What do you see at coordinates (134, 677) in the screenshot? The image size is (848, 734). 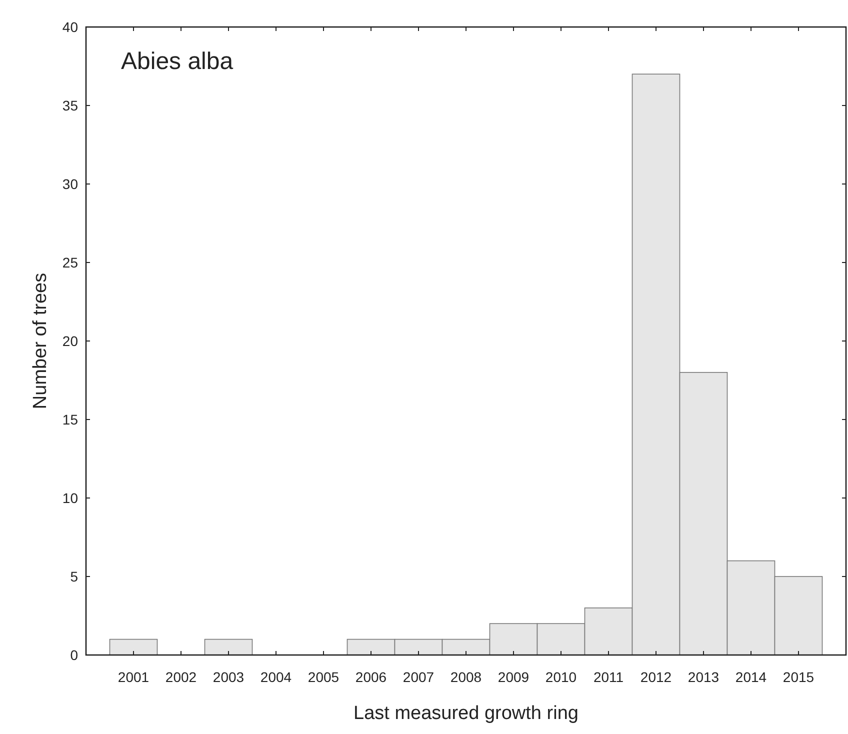 I see `x-tick-label: 2001` at bounding box center [134, 677].